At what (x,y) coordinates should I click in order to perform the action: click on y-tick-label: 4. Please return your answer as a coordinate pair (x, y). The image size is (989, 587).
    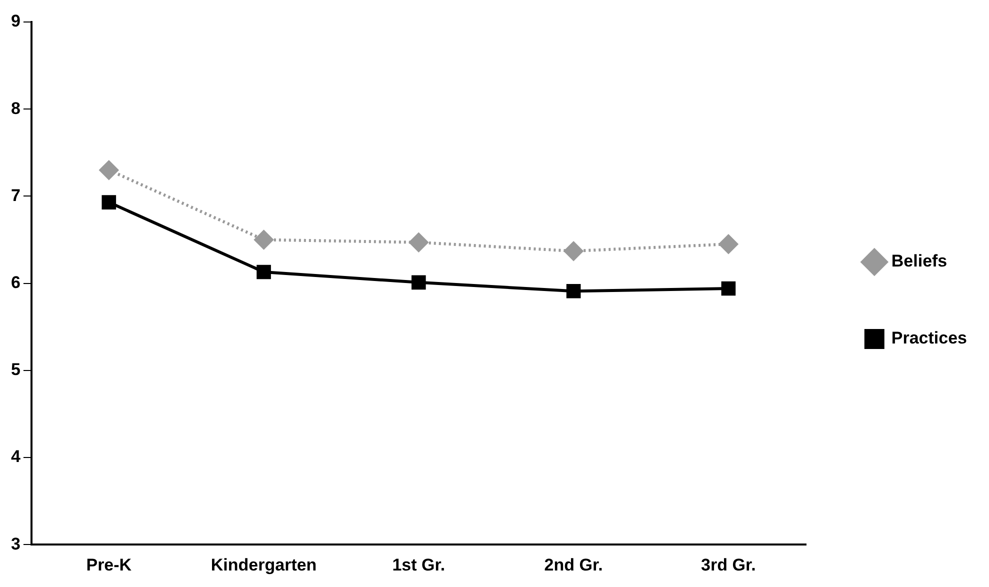
    Looking at the image, I should click on (15, 456).